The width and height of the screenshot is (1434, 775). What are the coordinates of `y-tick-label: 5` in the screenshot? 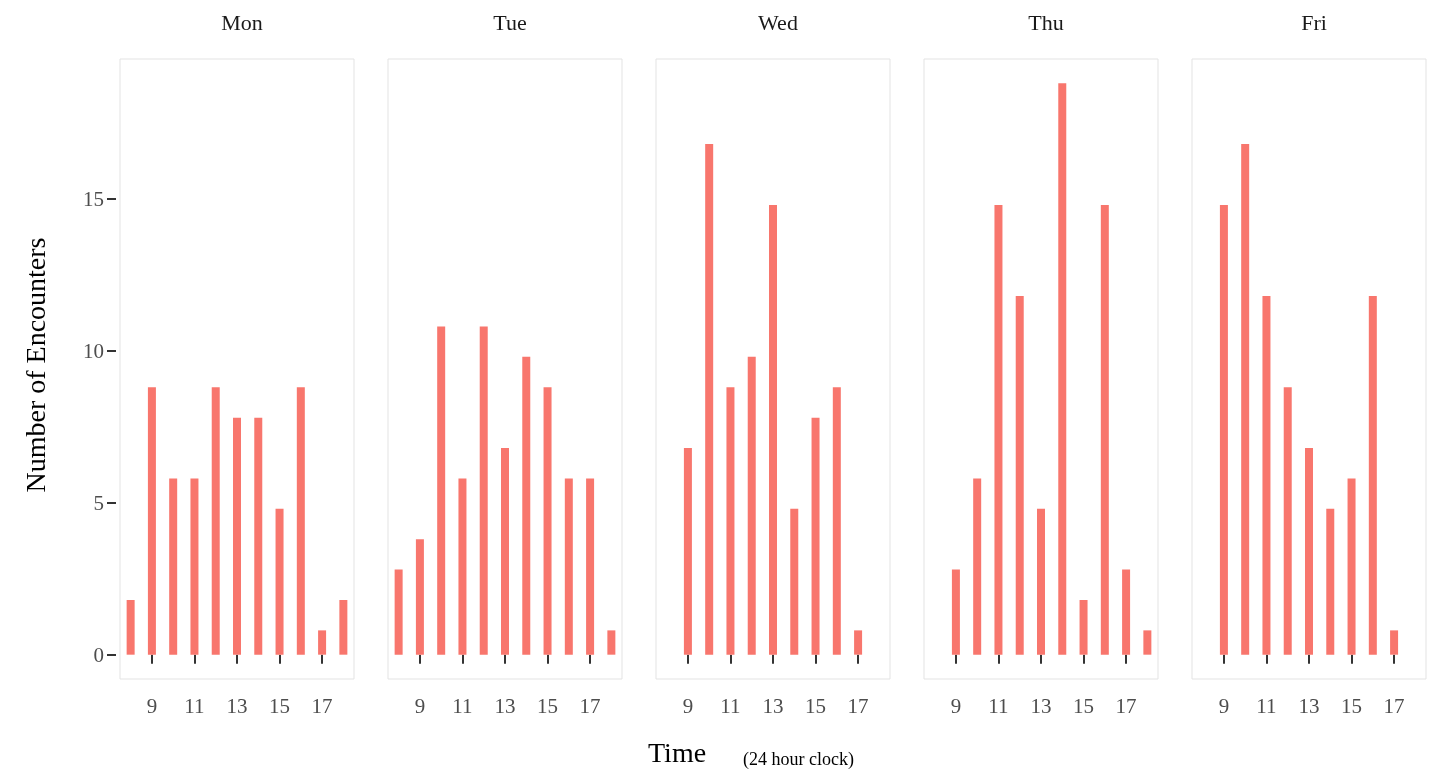 It's located at (98, 502).